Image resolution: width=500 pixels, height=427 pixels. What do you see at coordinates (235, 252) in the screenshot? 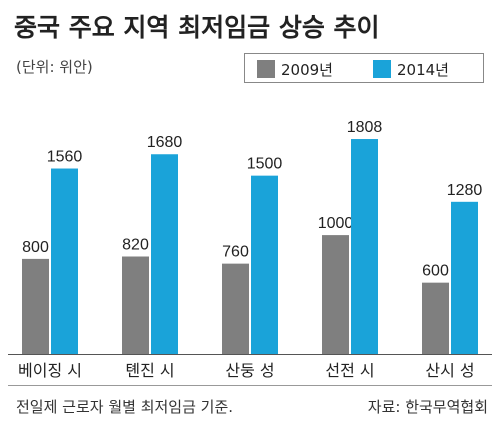
I see `data-label-2009: 760` at bounding box center [235, 252].